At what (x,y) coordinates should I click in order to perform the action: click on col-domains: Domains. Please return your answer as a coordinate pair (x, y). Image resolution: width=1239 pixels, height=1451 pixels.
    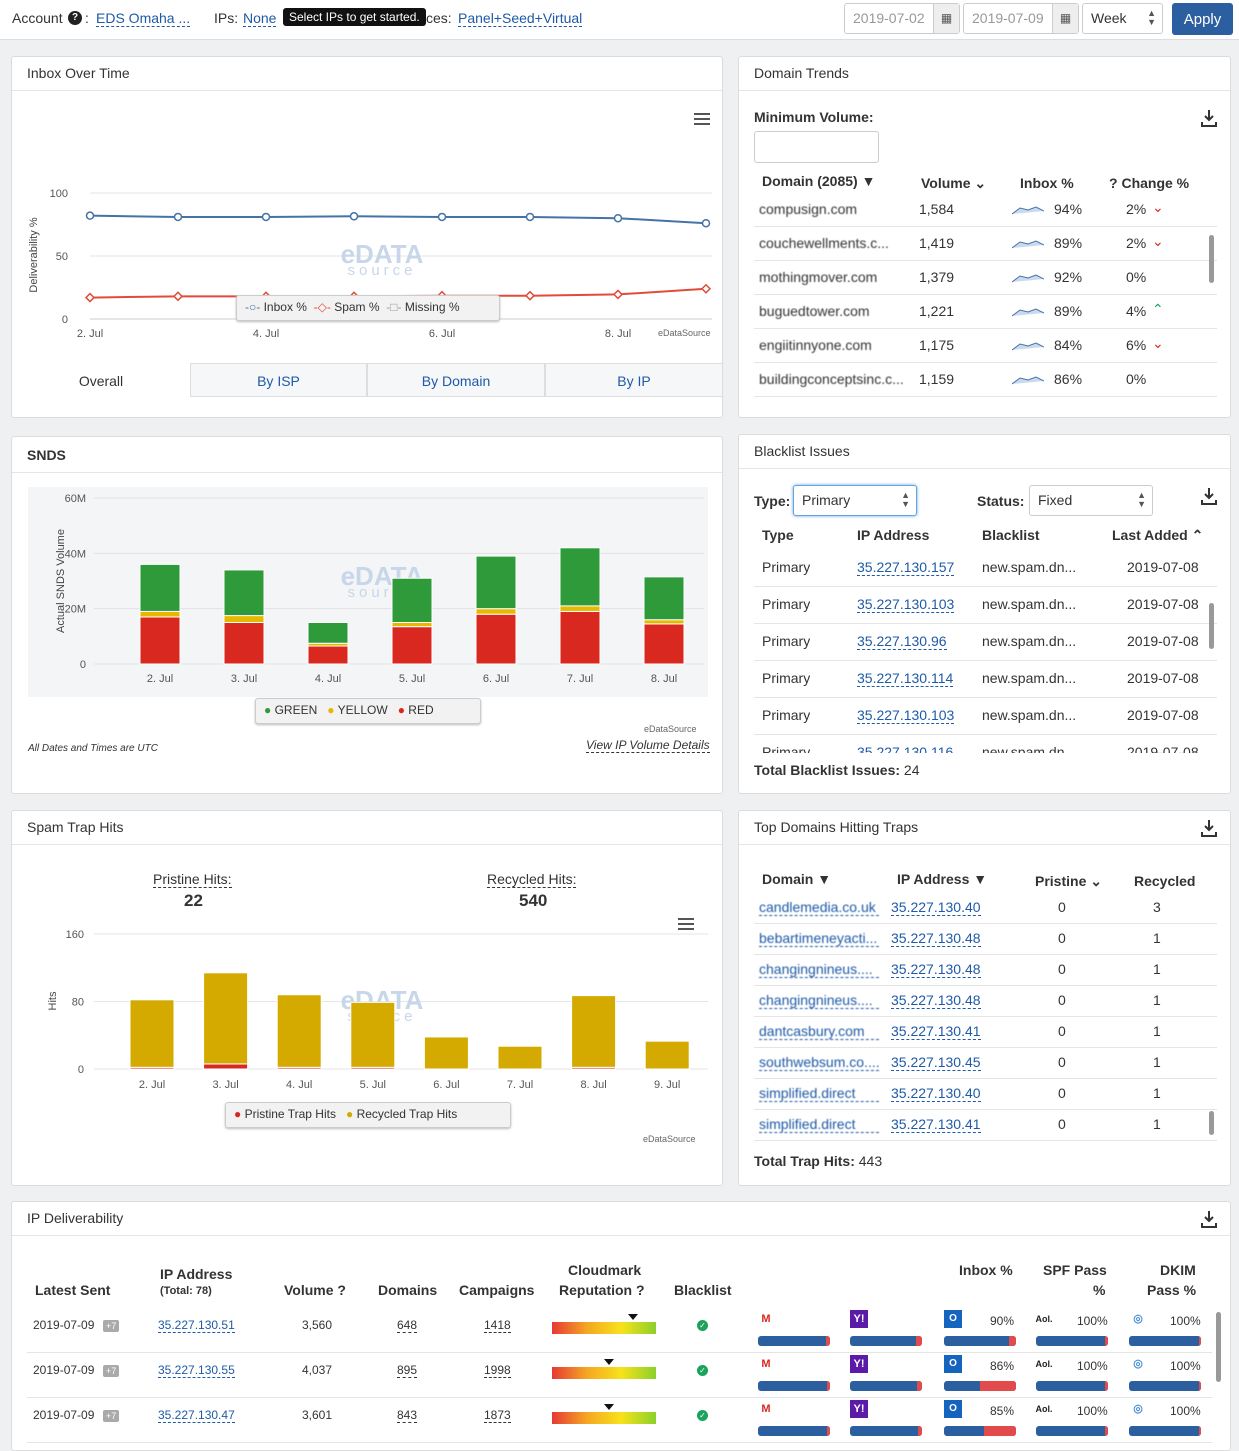
    Looking at the image, I should click on (408, 1290).